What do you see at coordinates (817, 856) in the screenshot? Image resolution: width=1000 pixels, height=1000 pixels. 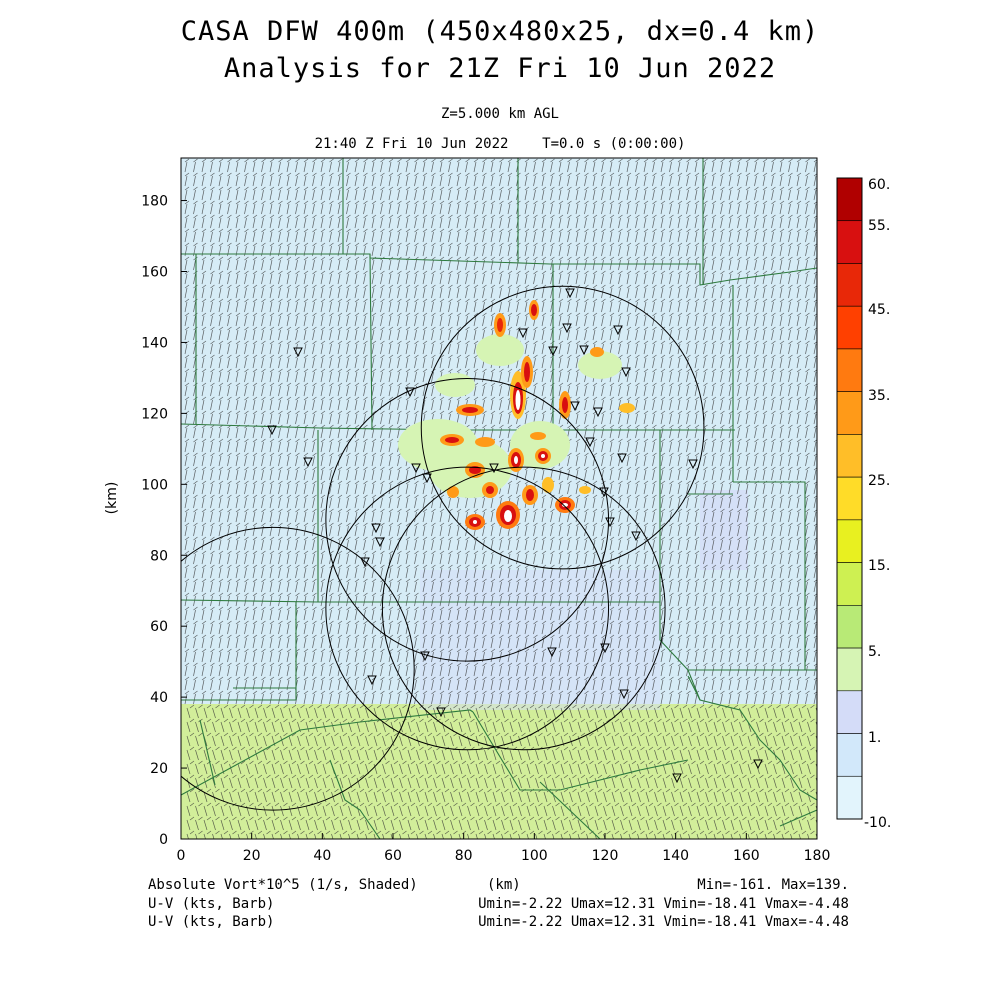 I see `x-tick-label: 180` at bounding box center [817, 856].